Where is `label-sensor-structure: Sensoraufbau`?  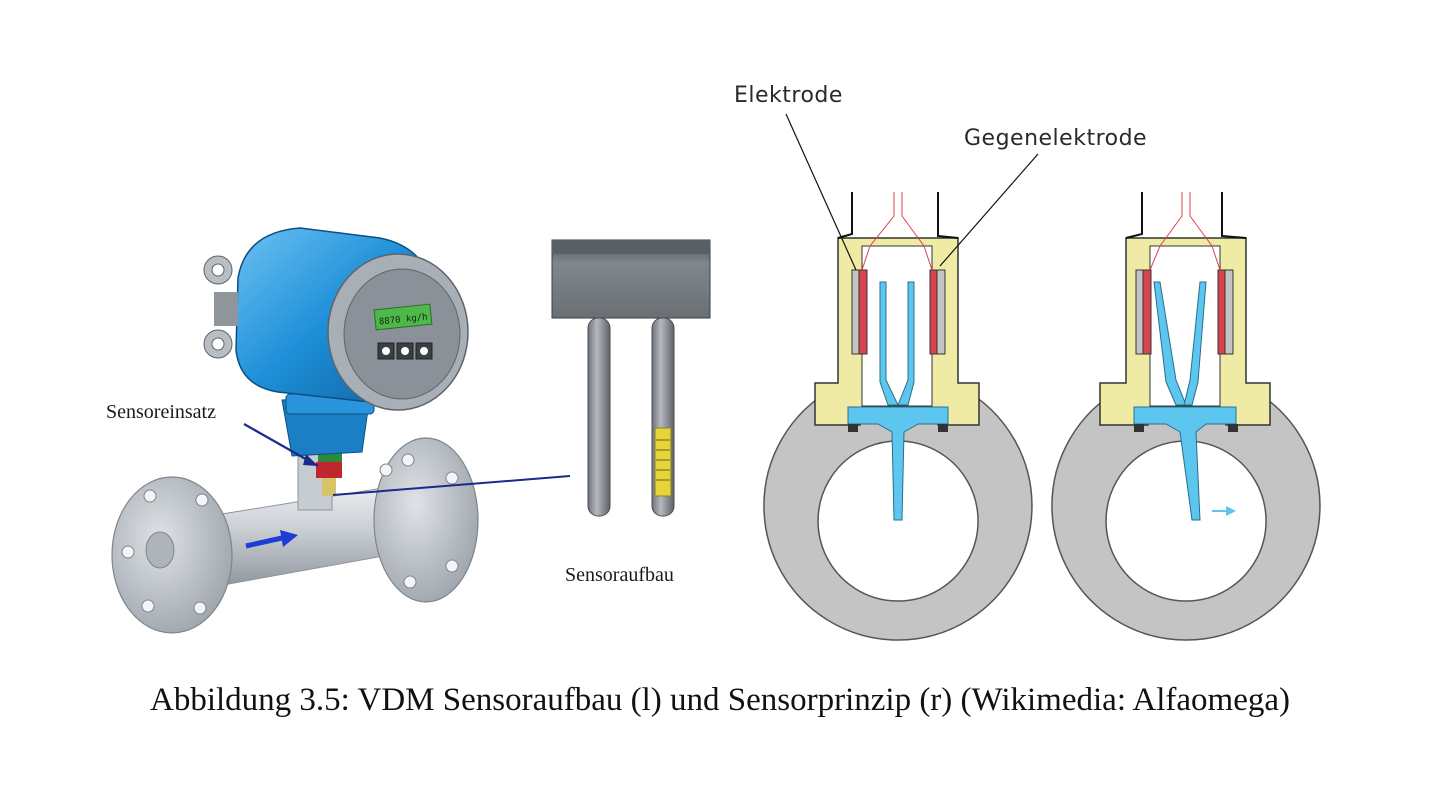 label-sensor-structure: Sensoraufbau is located at coordinates (619, 575).